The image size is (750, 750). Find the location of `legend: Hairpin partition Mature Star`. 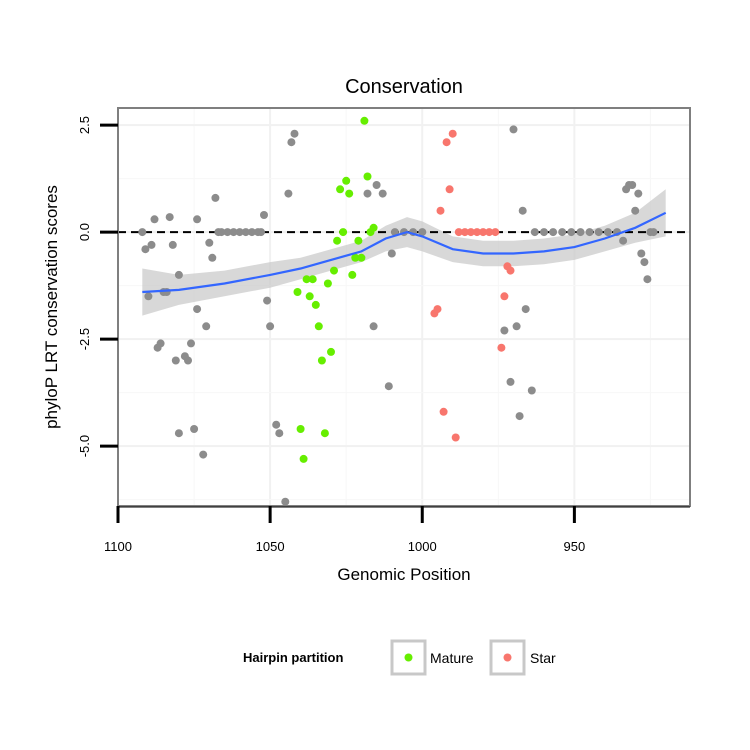

legend: Hairpin partition Mature Star is located at coordinates (399, 657).